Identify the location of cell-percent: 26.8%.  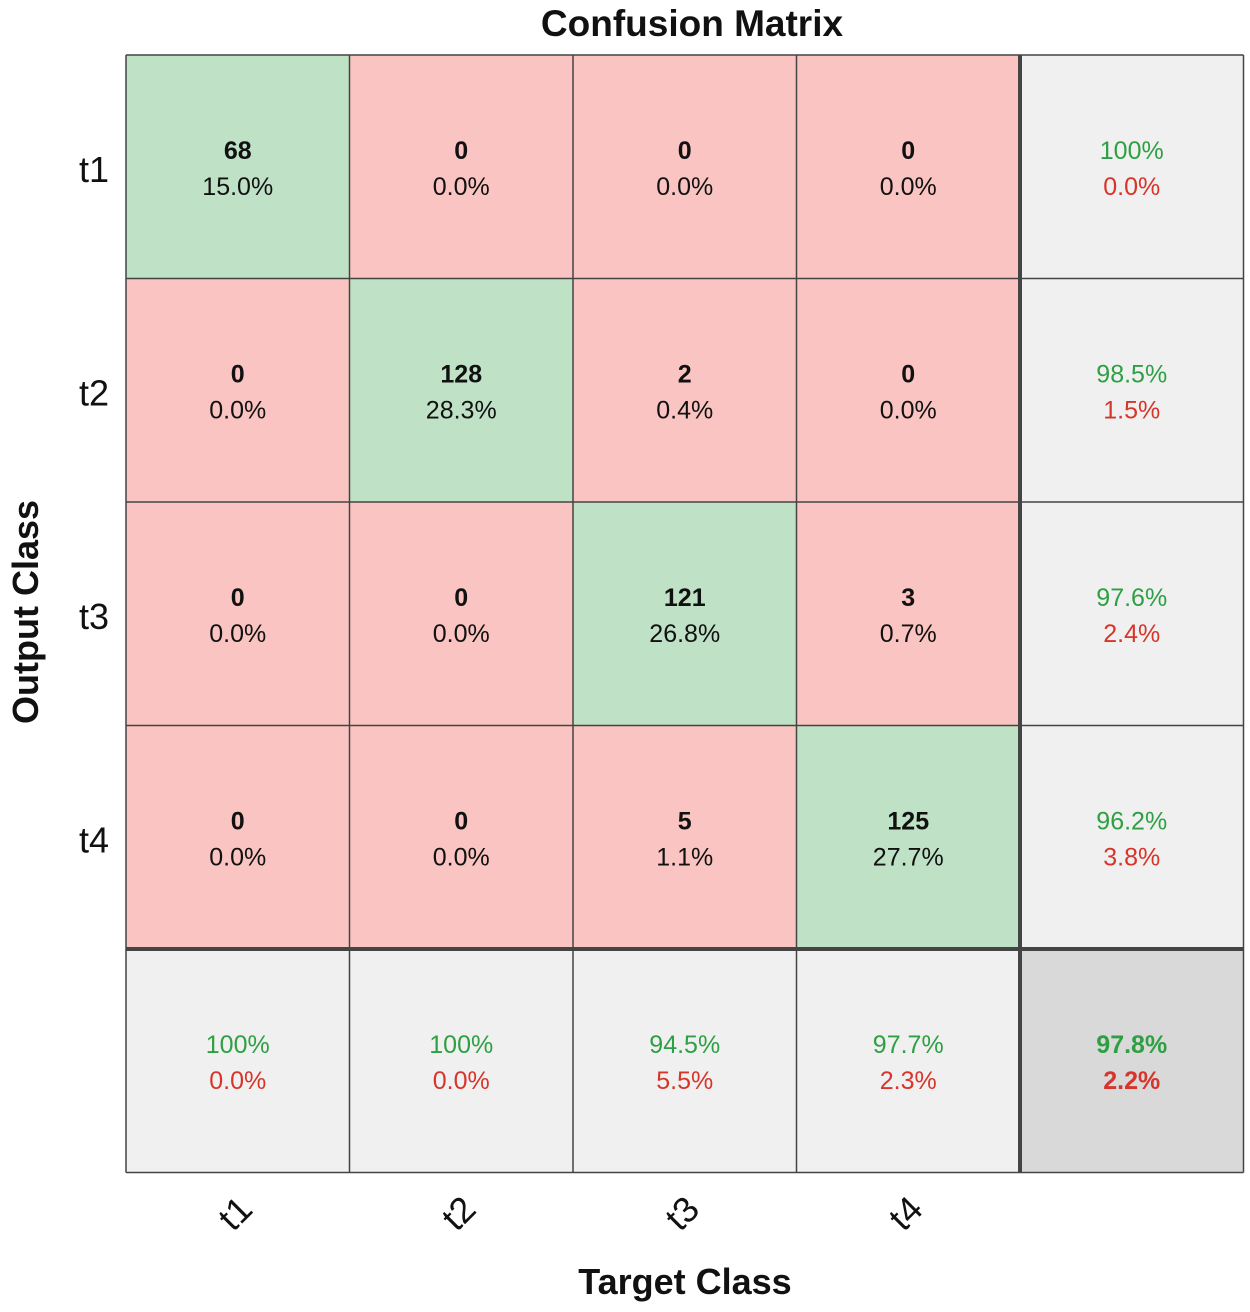
(684, 634).